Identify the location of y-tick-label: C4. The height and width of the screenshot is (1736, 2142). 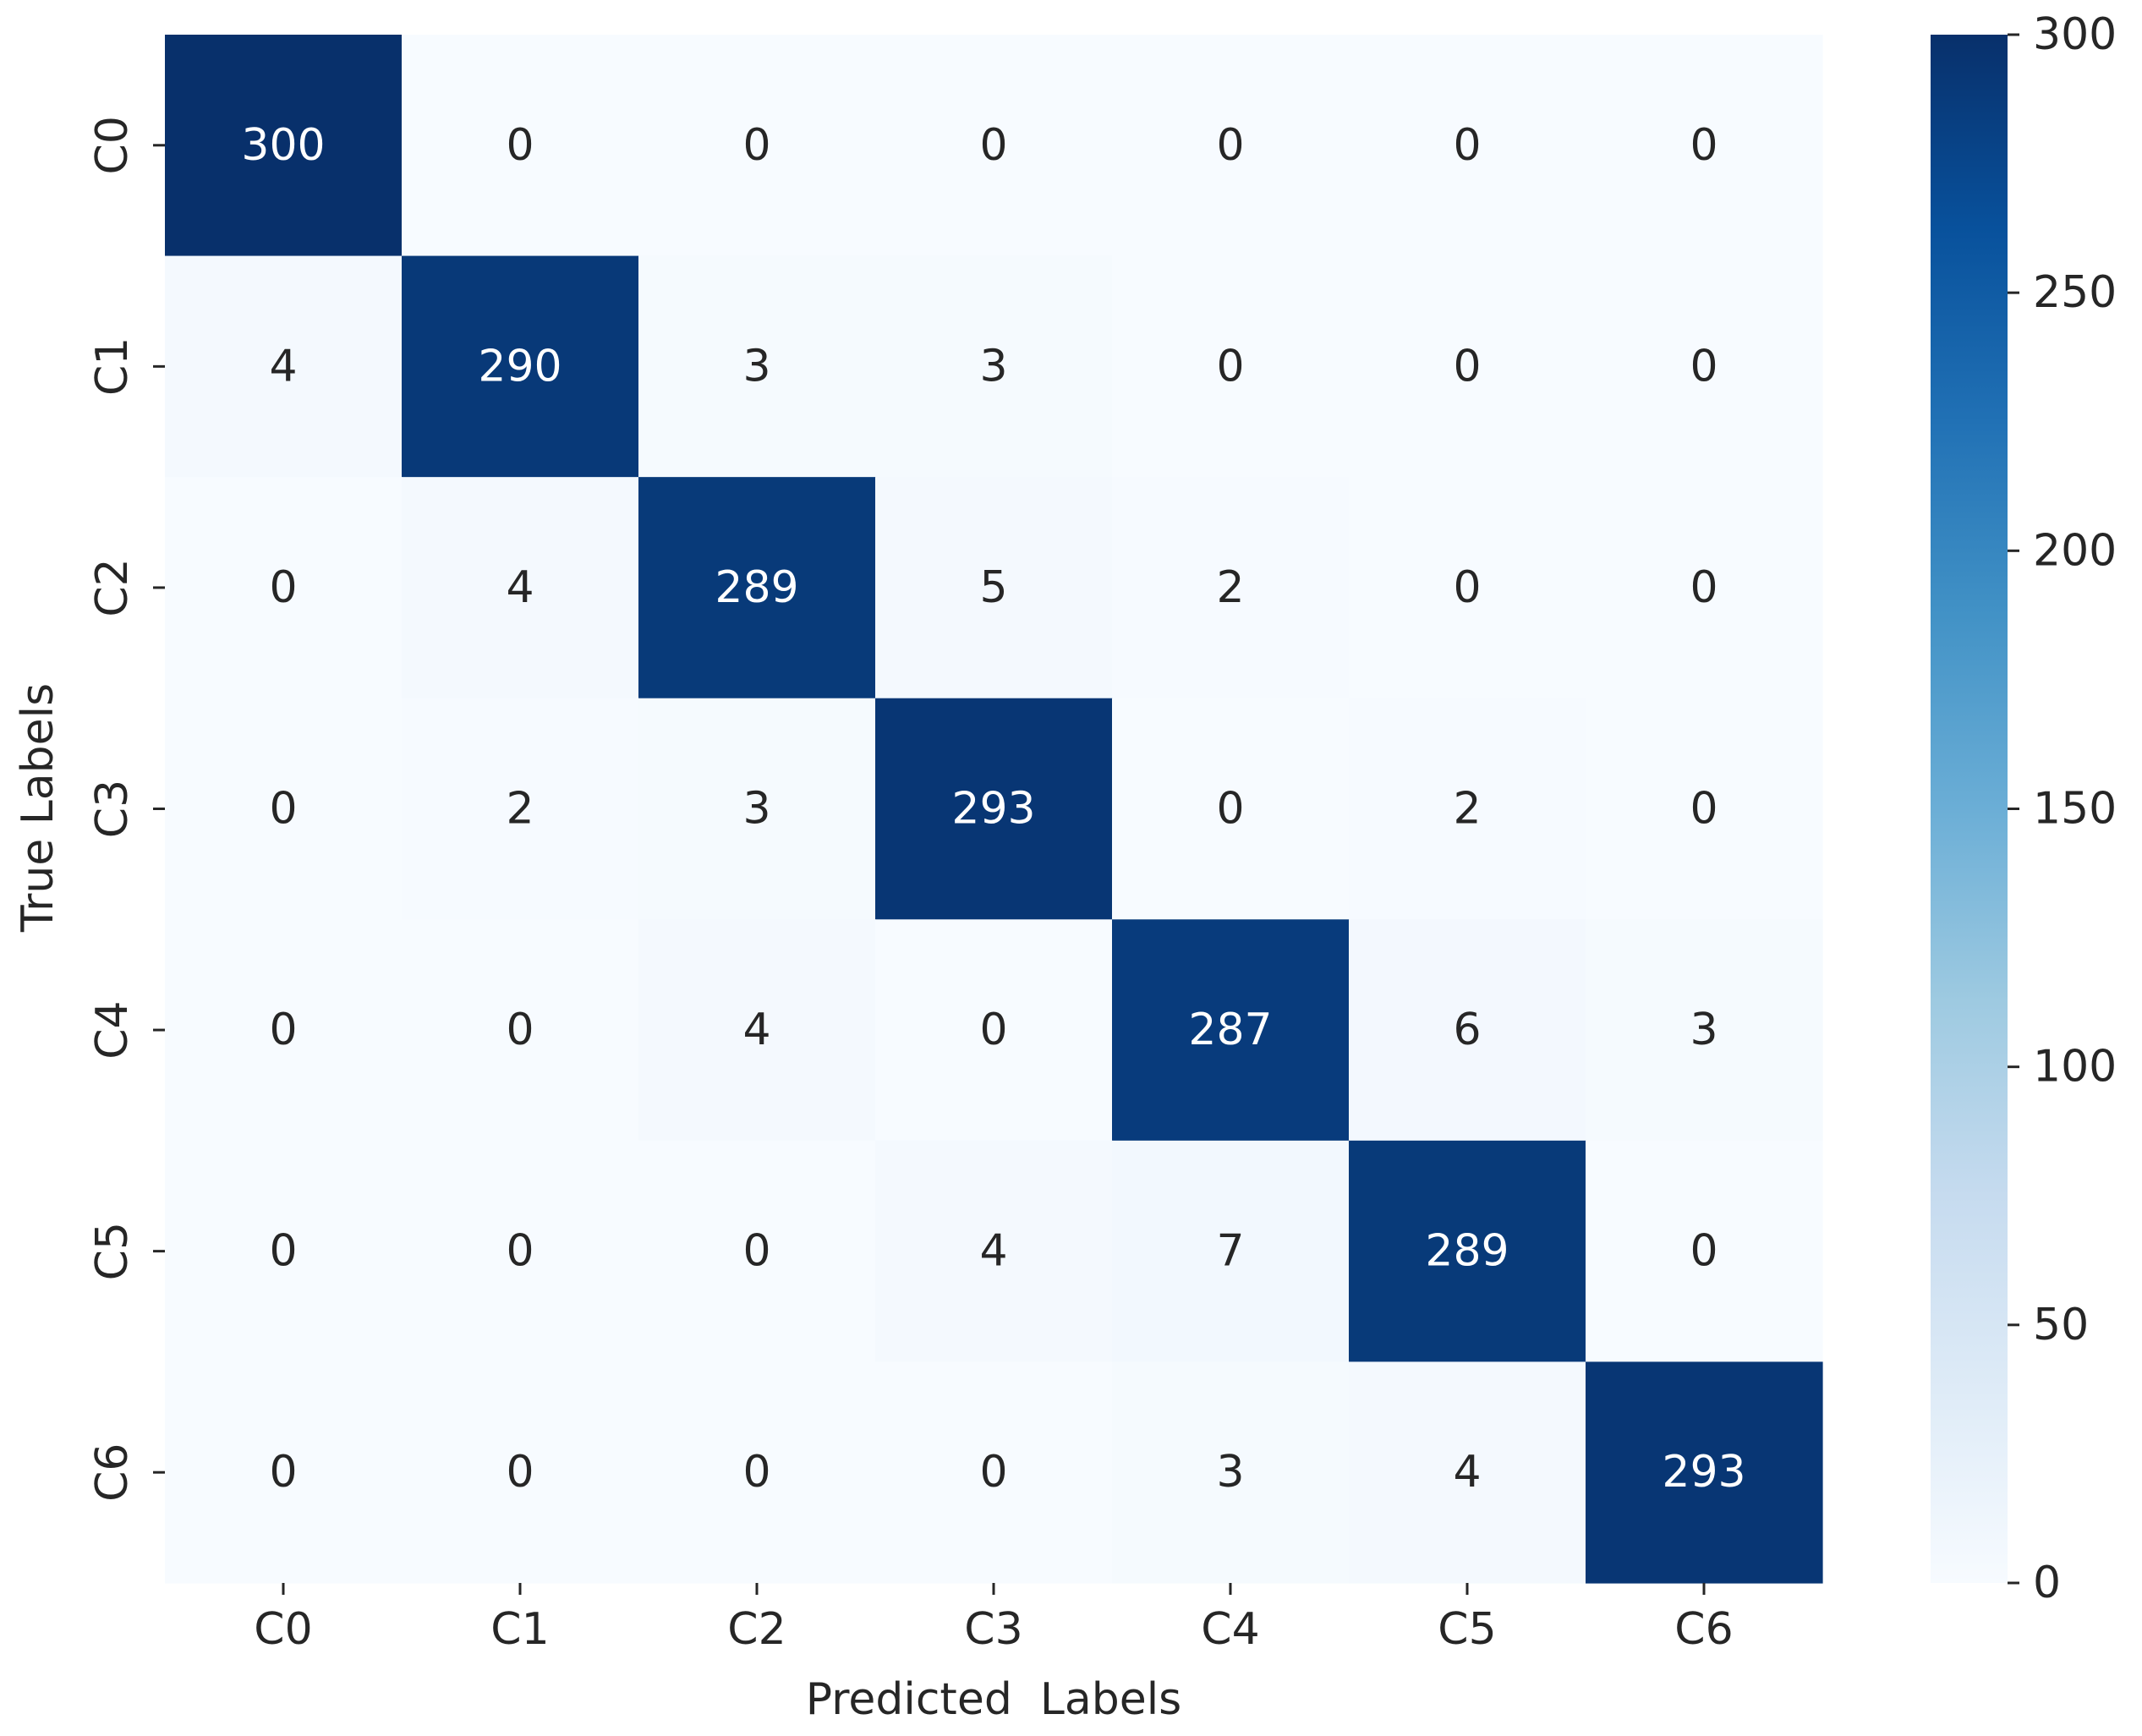
(112, 1029).